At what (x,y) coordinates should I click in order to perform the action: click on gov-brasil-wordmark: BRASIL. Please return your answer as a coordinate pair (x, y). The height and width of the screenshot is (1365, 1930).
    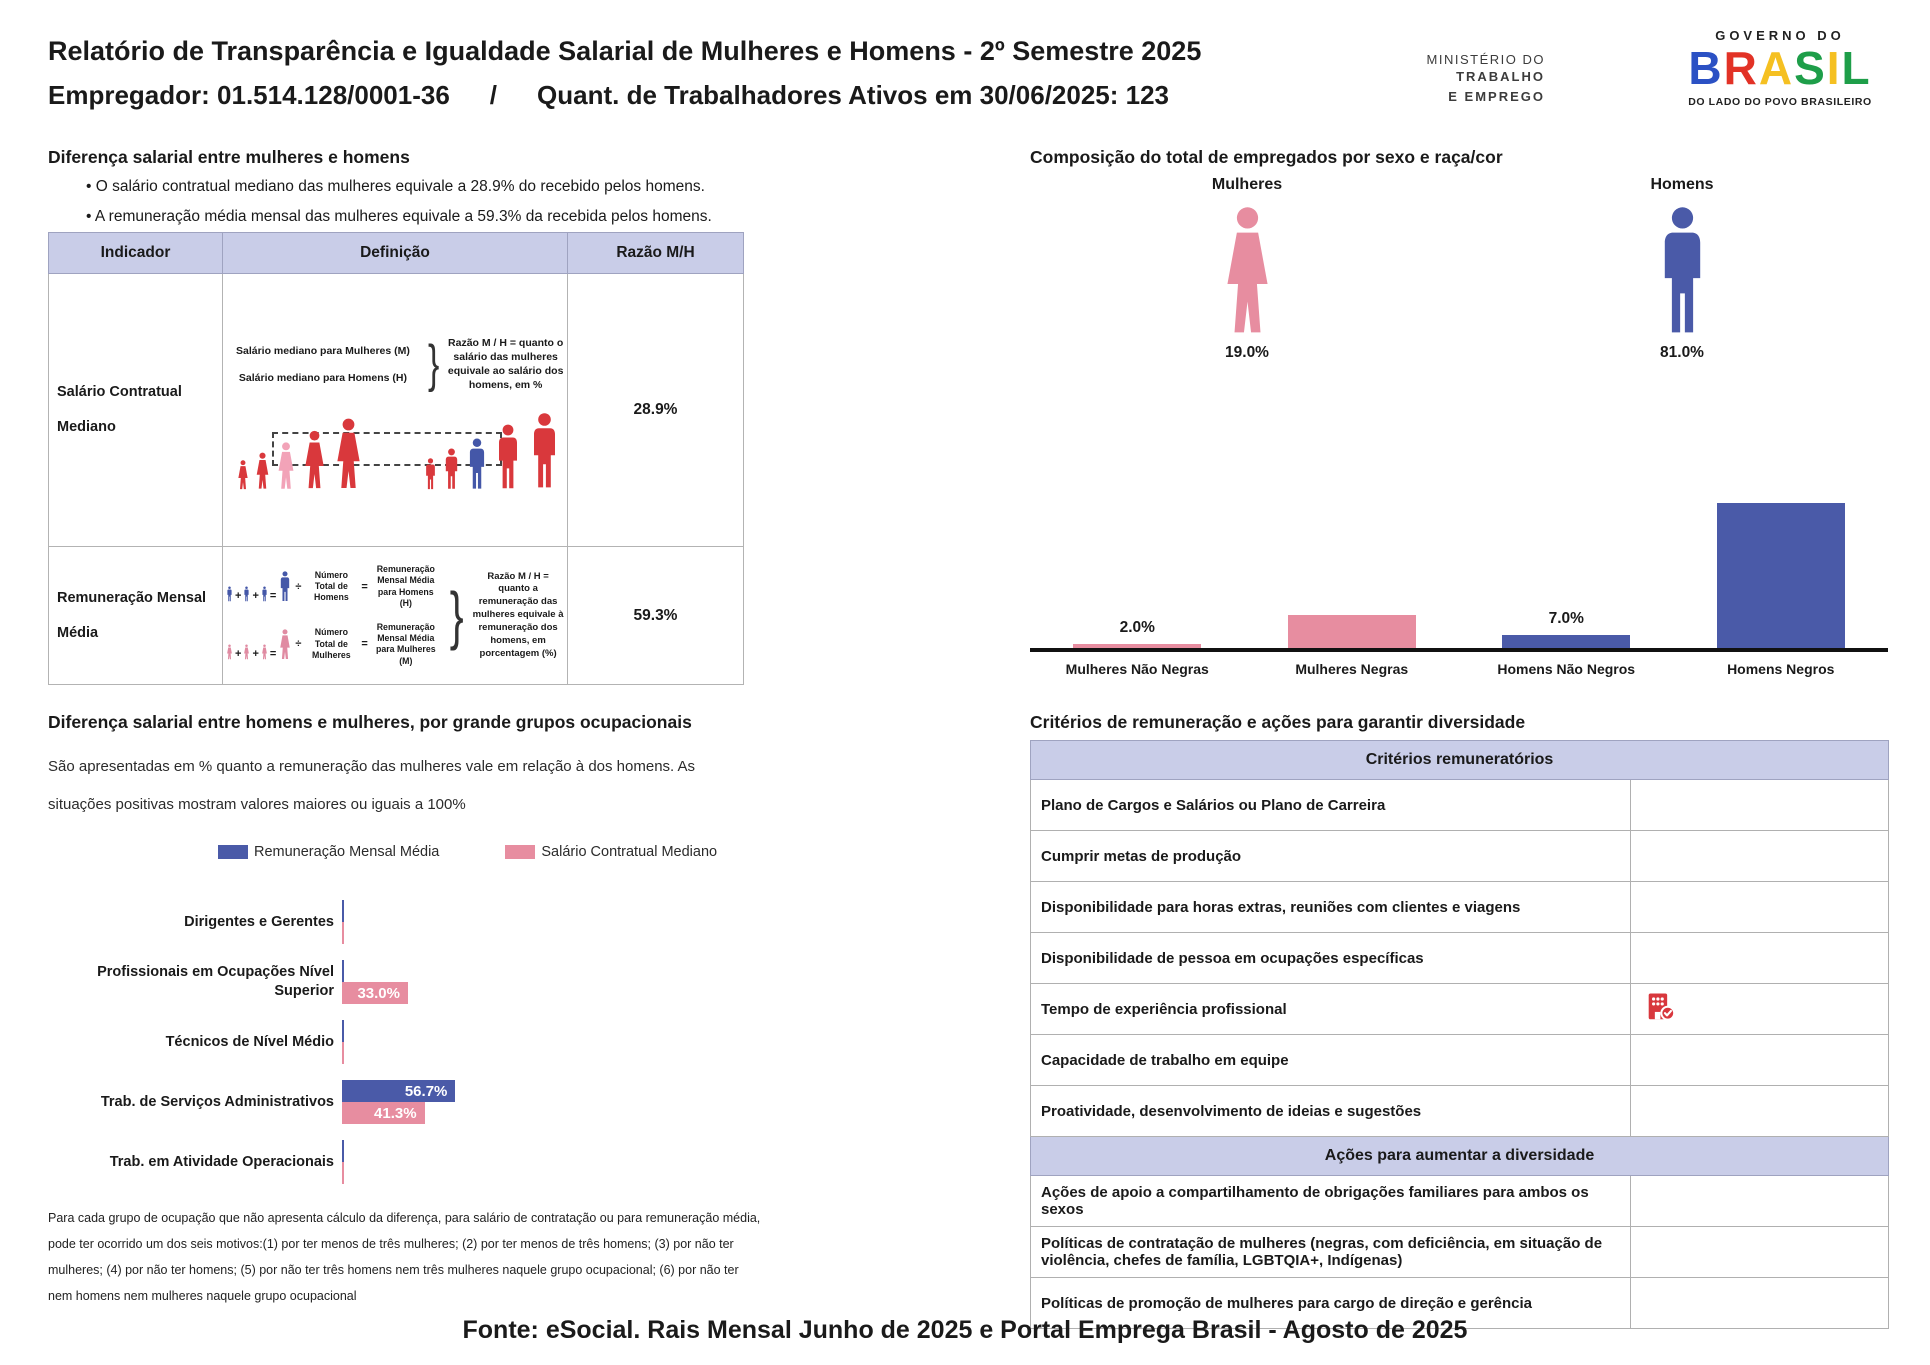
    Looking at the image, I should click on (1780, 68).